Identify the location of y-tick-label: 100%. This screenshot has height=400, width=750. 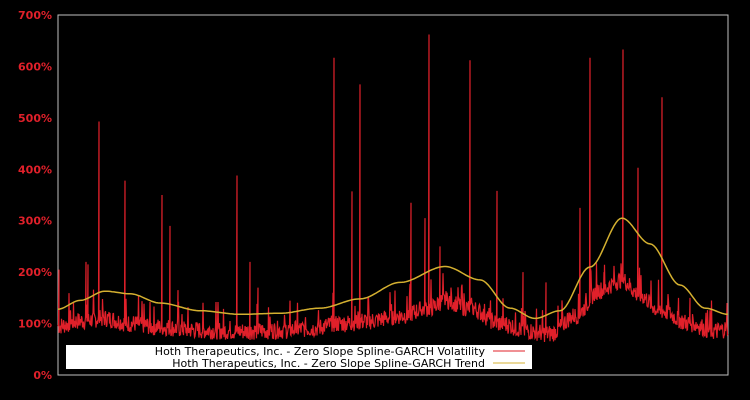
(35, 324).